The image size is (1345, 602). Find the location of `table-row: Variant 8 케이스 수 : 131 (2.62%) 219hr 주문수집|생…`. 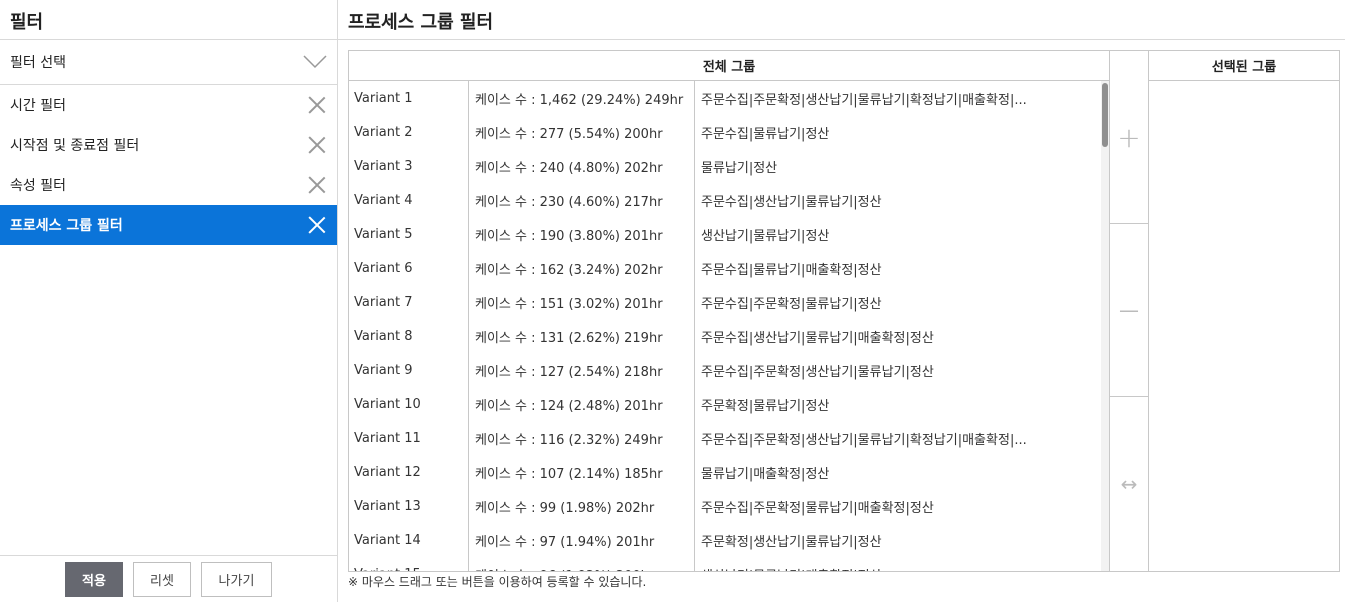

table-row: Variant 8 케이스 수 : 131 (2.62%) 219hr 주문수집|생… is located at coordinates (729, 336).